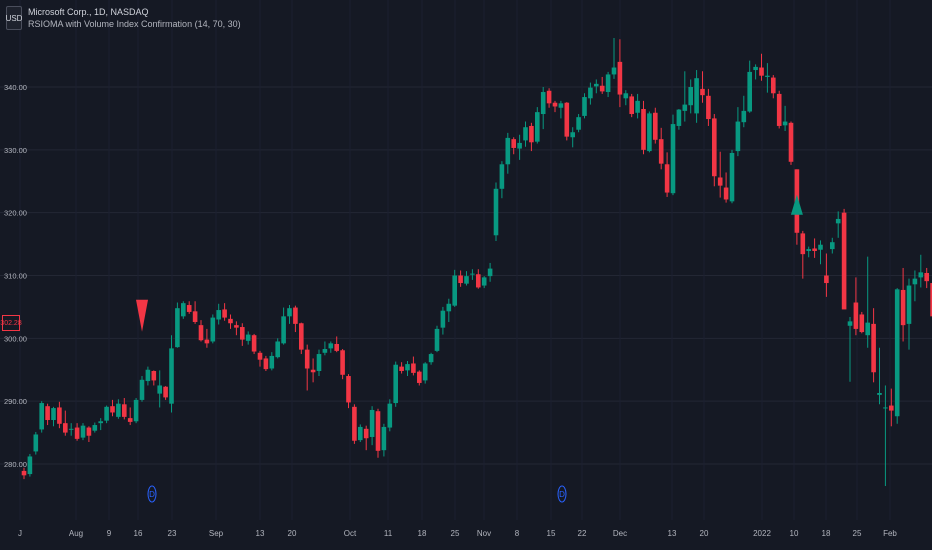 The image size is (932, 550). Describe the element at coordinates (796, 204) in the screenshot. I see `buy-signal-arrow` at that location.